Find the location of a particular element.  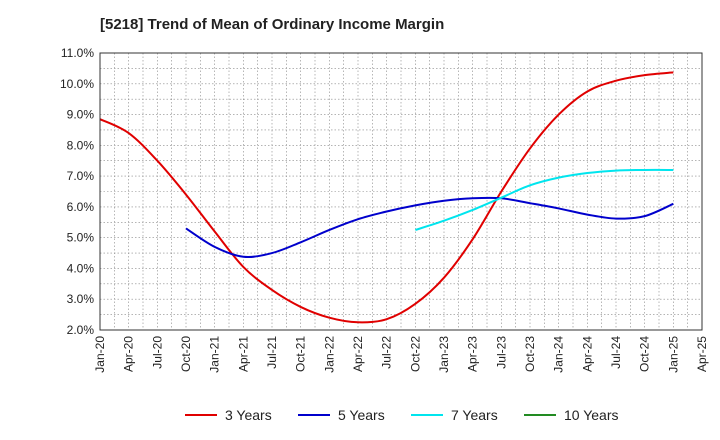

x-tick-label: Jan-20 is located at coordinates (100, 354).